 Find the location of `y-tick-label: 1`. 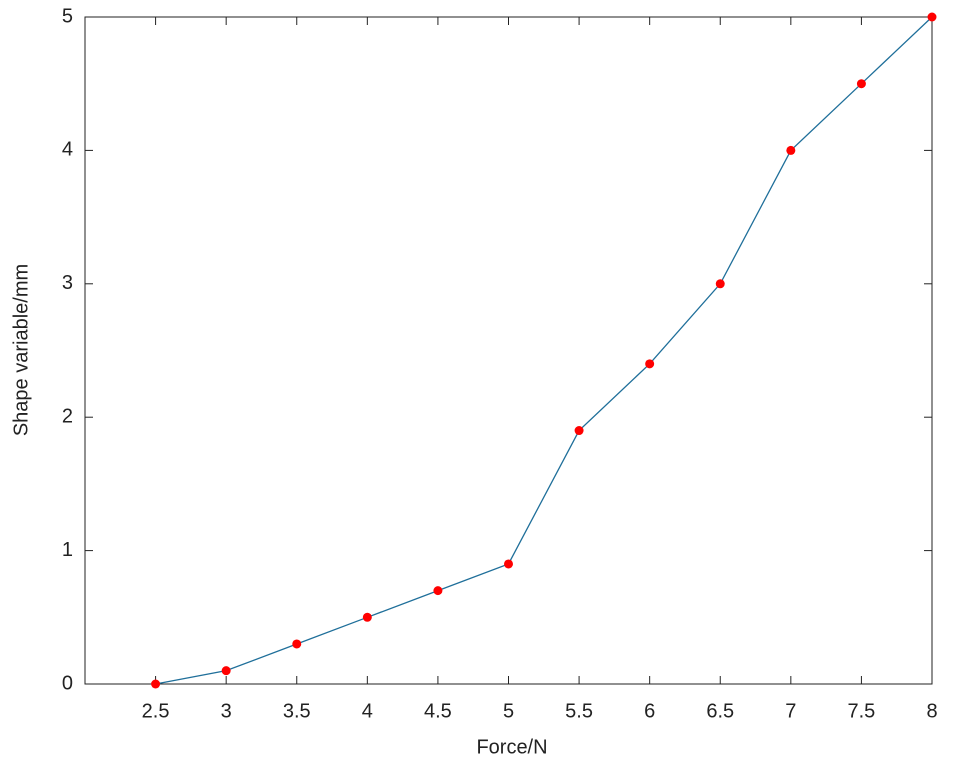

y-tick-label: 1 is located at coordinates (67, 550).